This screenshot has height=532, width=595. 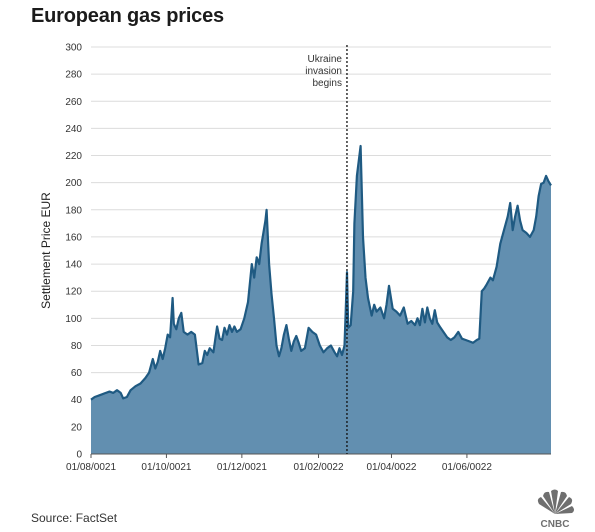 What do you see at coordinates (73, 265) in the screenshot?
I see `y-tick-label: 140` at bounding box center [73, 265].